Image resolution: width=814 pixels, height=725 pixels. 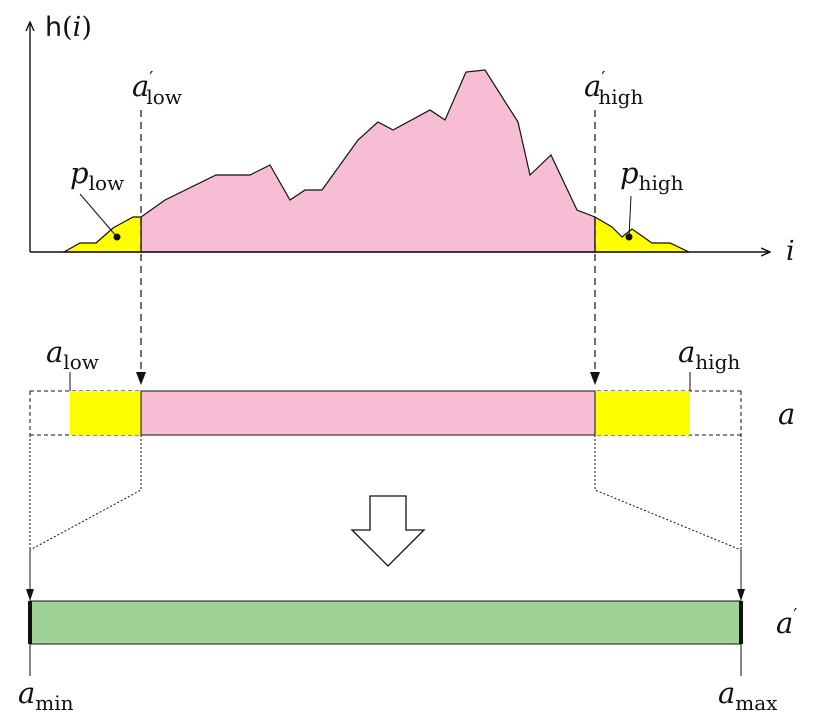 I want to click on p-low-dot, so click(x=117, y=237).